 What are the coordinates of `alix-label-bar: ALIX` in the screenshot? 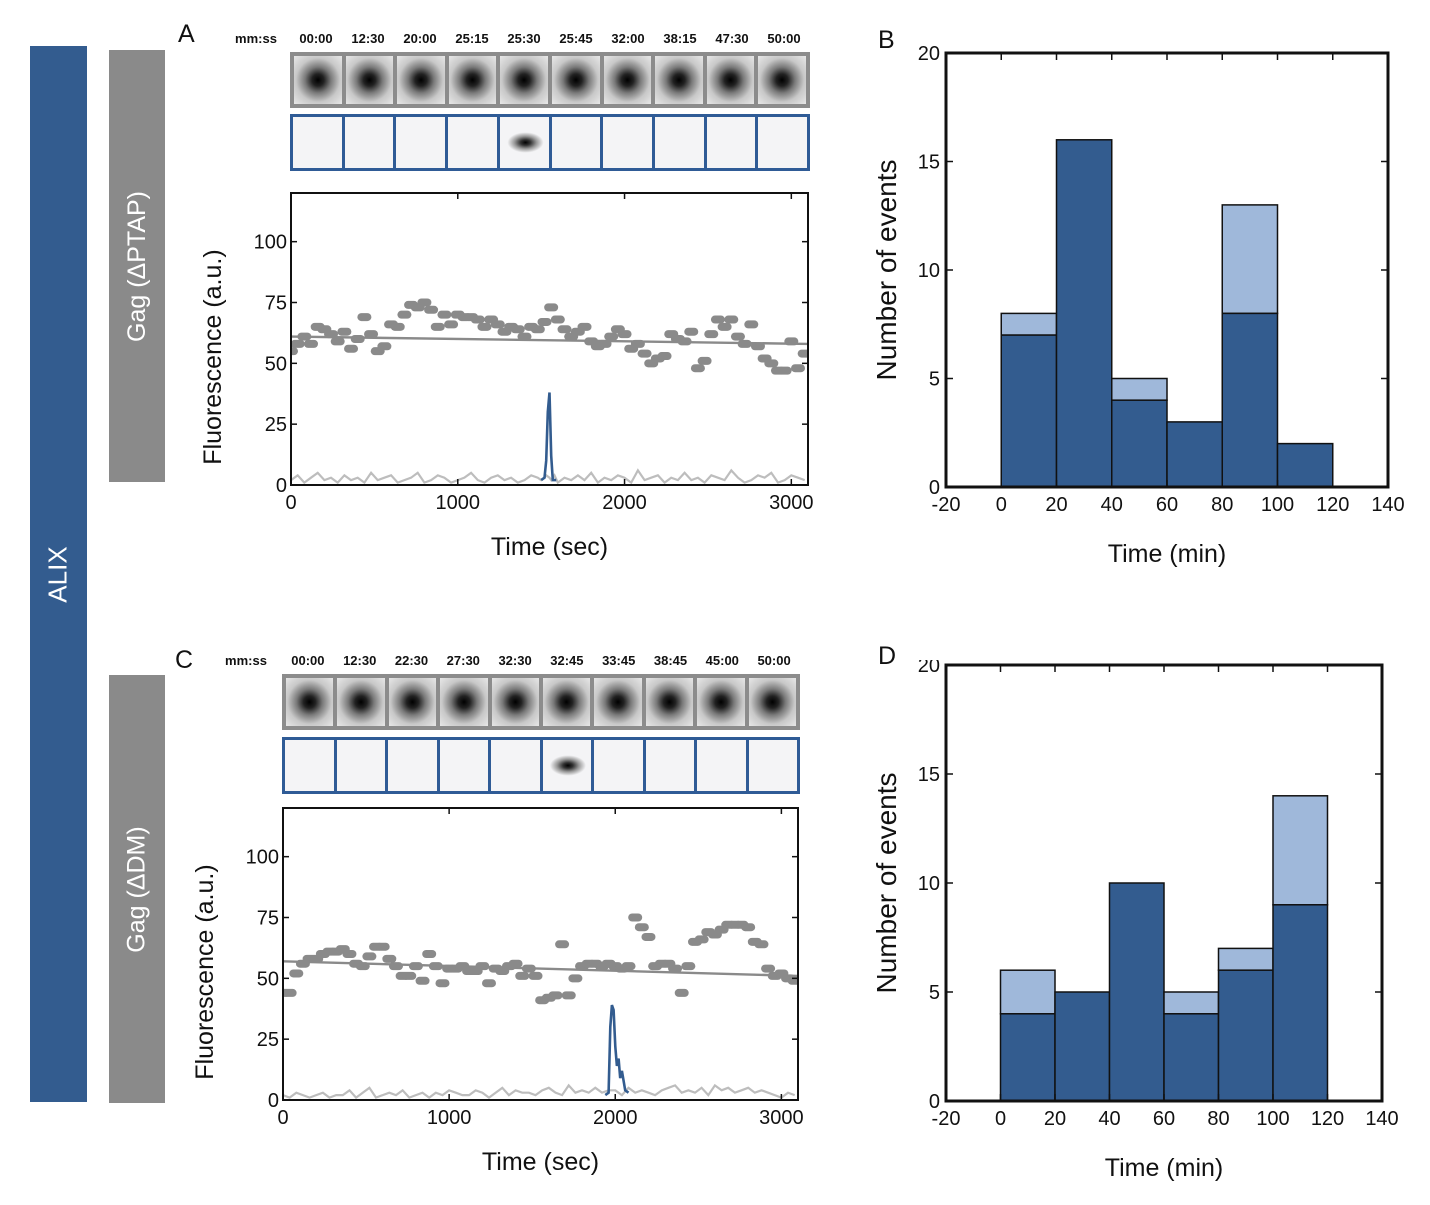 It's located at (58, 574).